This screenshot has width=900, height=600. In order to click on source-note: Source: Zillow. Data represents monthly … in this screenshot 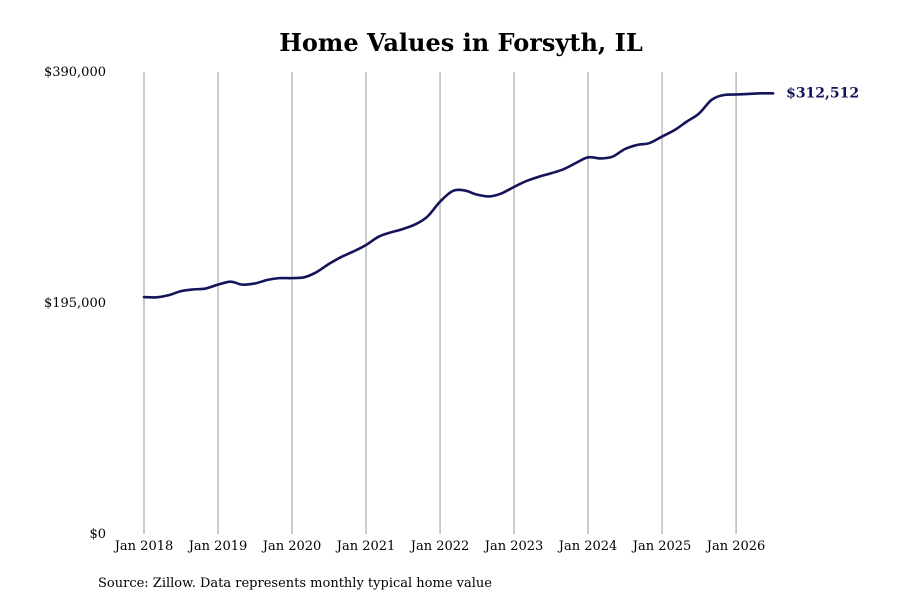, I will do `click(295, 583)`.